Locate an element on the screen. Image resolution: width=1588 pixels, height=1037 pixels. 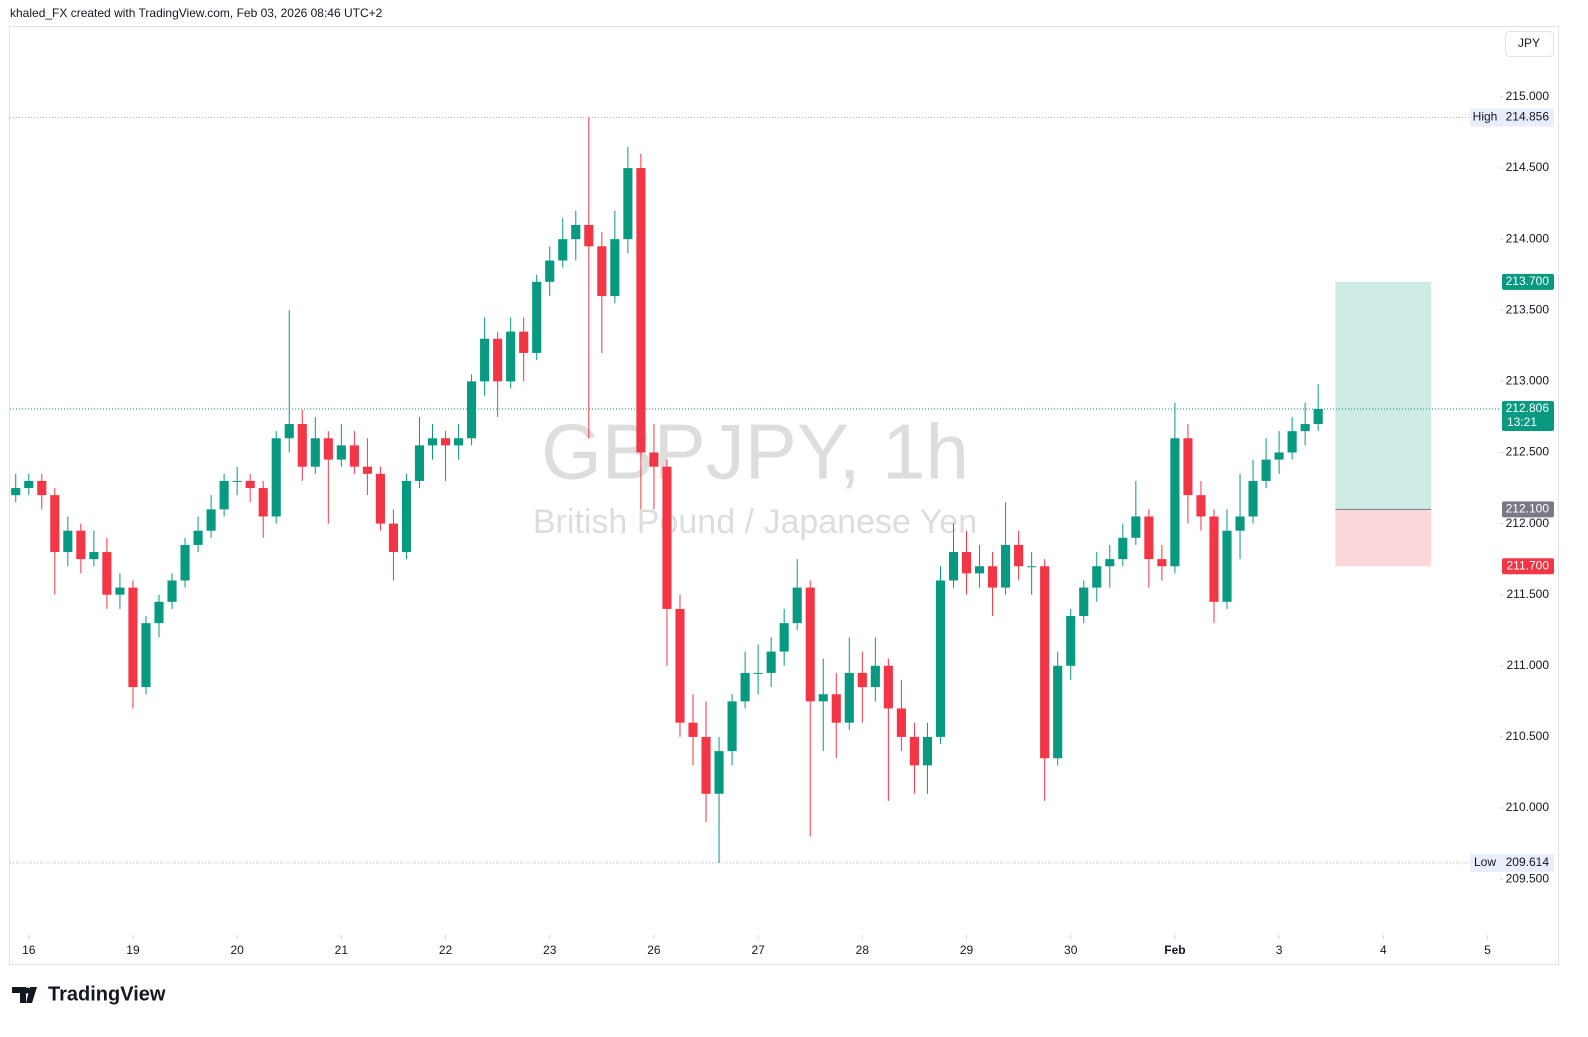
watermark-subtitle: British Pound / Japanese Yen is located at coordinates (755, 522).